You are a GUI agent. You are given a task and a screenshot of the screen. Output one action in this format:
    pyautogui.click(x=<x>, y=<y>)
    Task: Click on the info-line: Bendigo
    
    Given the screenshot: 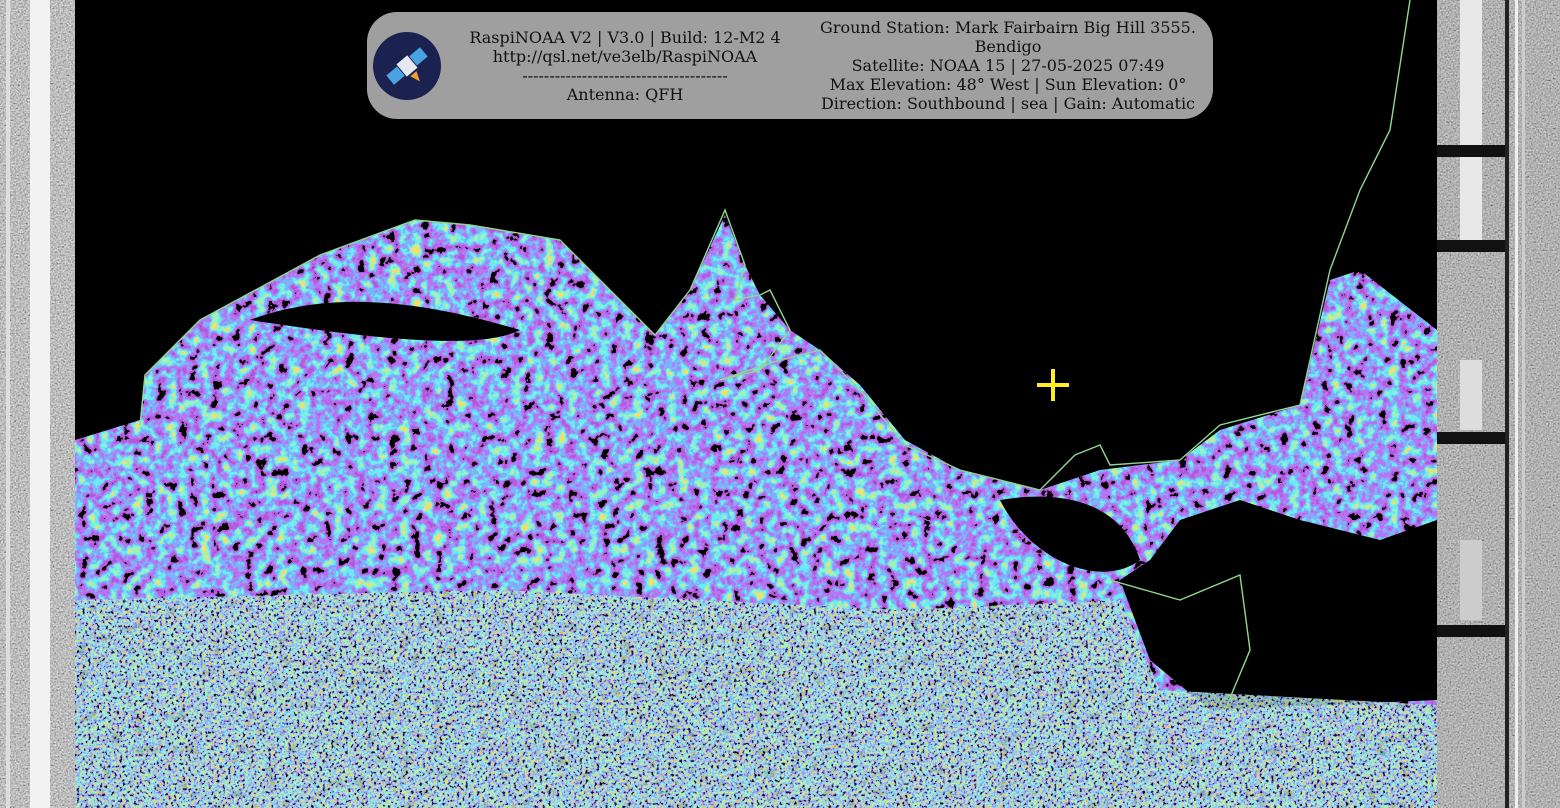 What is the action you would take?
    pyautogui.click(x=1008, y=46)
    